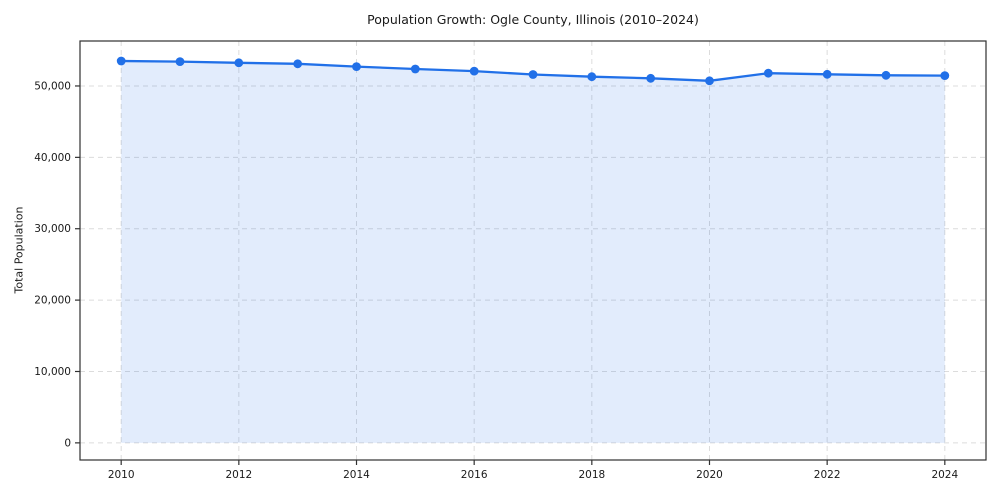  Describe the element at coordinates (356, 475) in the screenshot. I see `x-tick-label: 2014` at that location.